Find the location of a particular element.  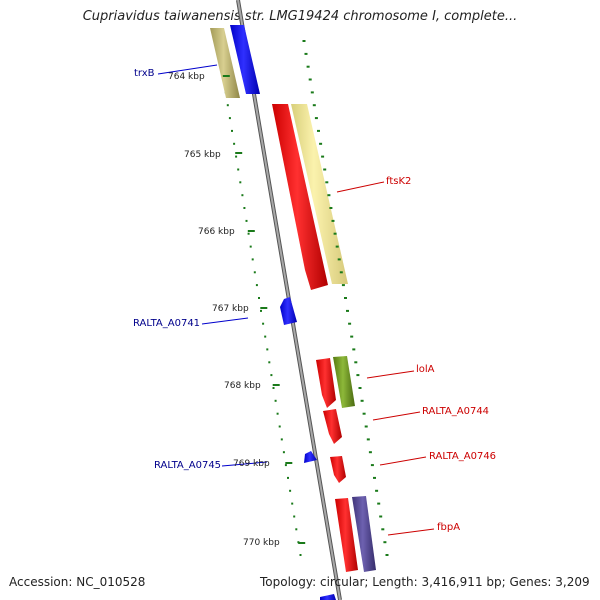

feature-ralta-a0745 is located at coordinates (310, 457).